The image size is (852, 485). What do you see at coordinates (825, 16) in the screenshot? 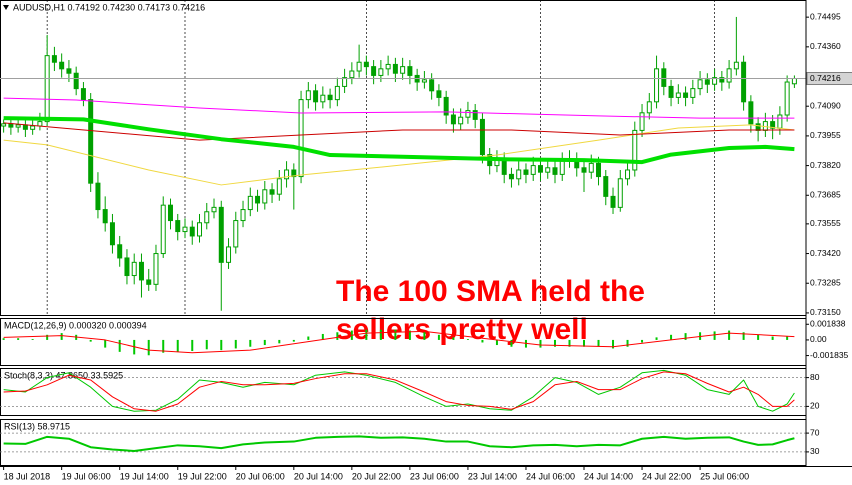
I see `y-tick-label: 0.74495` at bounding box center [825, 16].